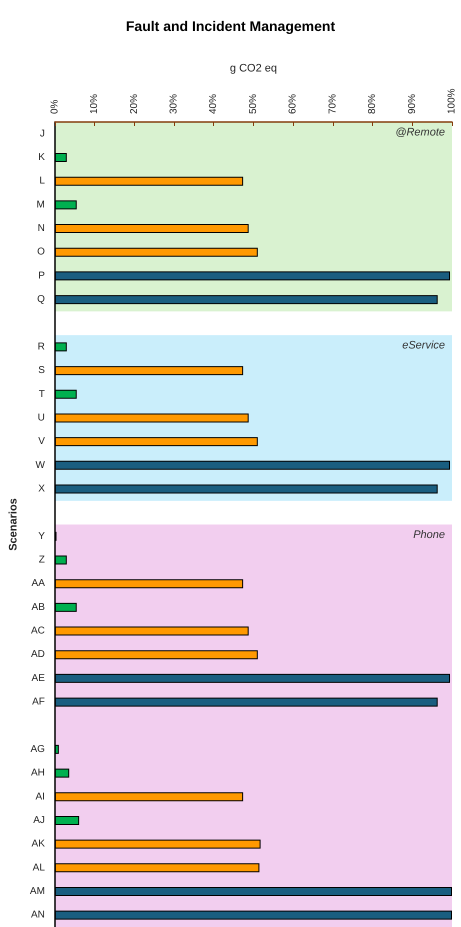 This screenshot has height=927, width=461. What do you see at coordinates (39, 844) in the screenshot?
I see `y-tick-label: AK` at bounding box center [39, 844].